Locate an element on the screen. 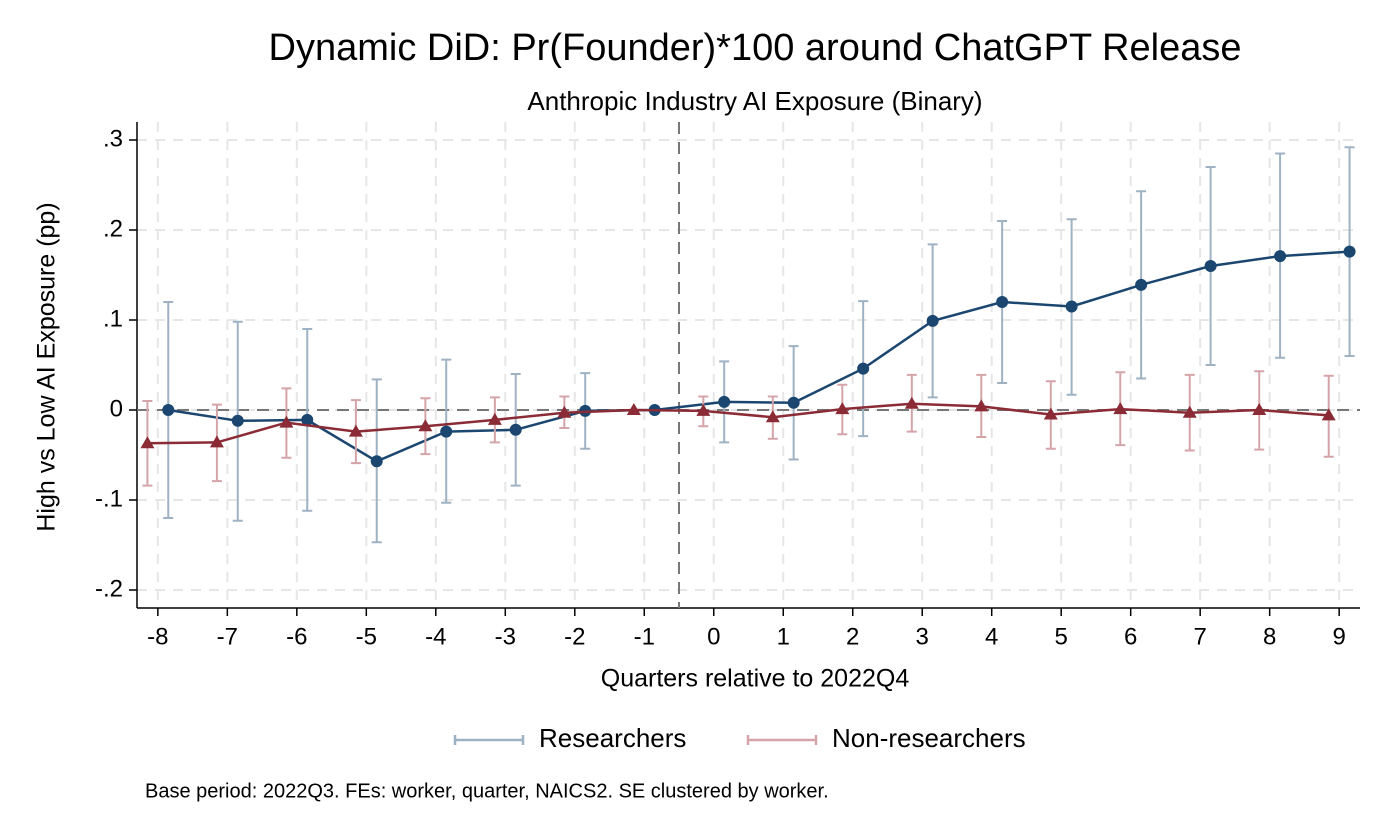  x-tick-label: 8 is located at coordinates (1269, 636).